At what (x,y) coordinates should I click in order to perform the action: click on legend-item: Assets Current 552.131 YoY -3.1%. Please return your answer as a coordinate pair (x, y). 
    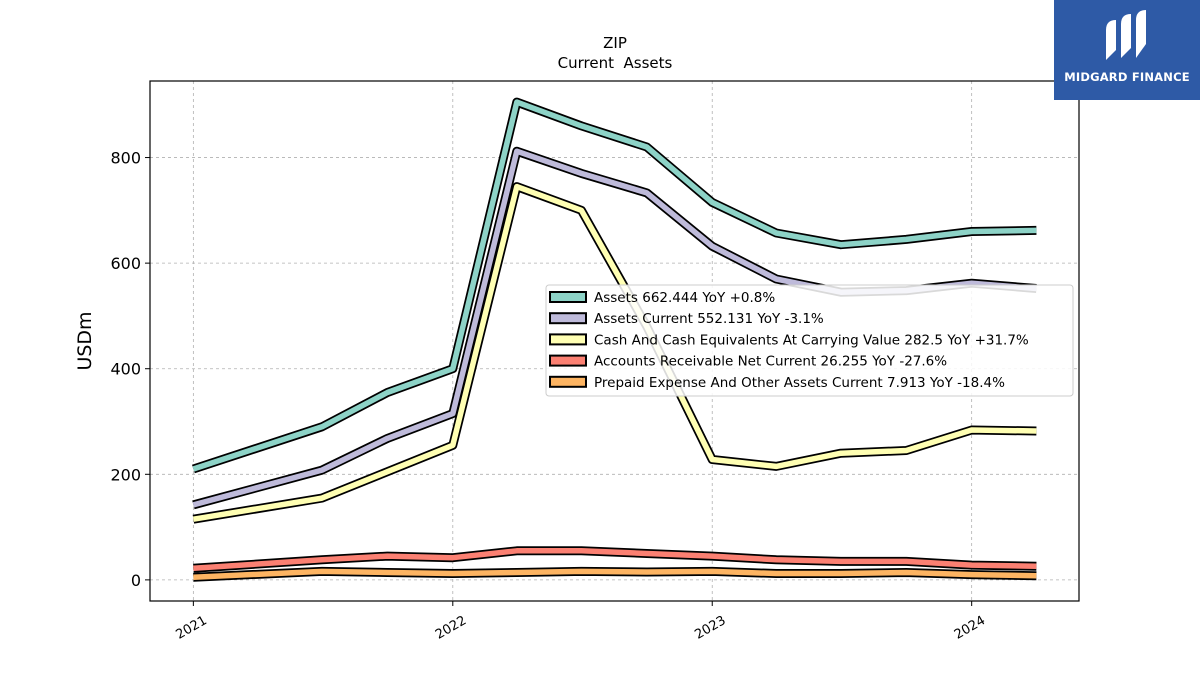
    Looking at the image, I should click on (686, 319).